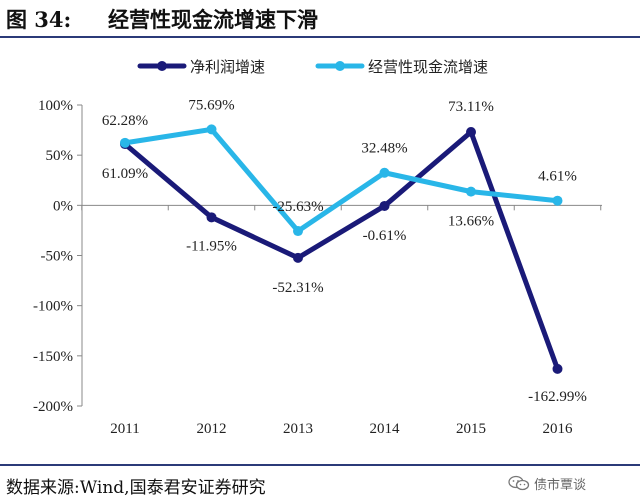 The height and width of the screenshot is (501, 640). Describe the element at coordinates (320, 482) in the screenshot. I see `figure-footer: 数据来源:Wind,国泰君安证券研究 债市覃谈` at that location.